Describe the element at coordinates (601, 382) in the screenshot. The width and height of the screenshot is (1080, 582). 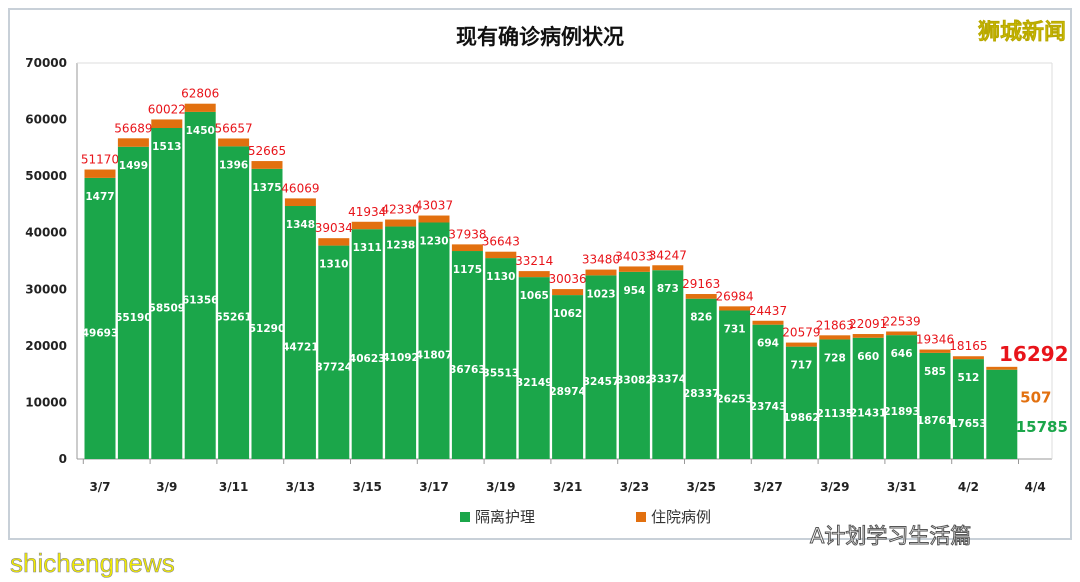
I see `isolation-label: 32457` at that location.